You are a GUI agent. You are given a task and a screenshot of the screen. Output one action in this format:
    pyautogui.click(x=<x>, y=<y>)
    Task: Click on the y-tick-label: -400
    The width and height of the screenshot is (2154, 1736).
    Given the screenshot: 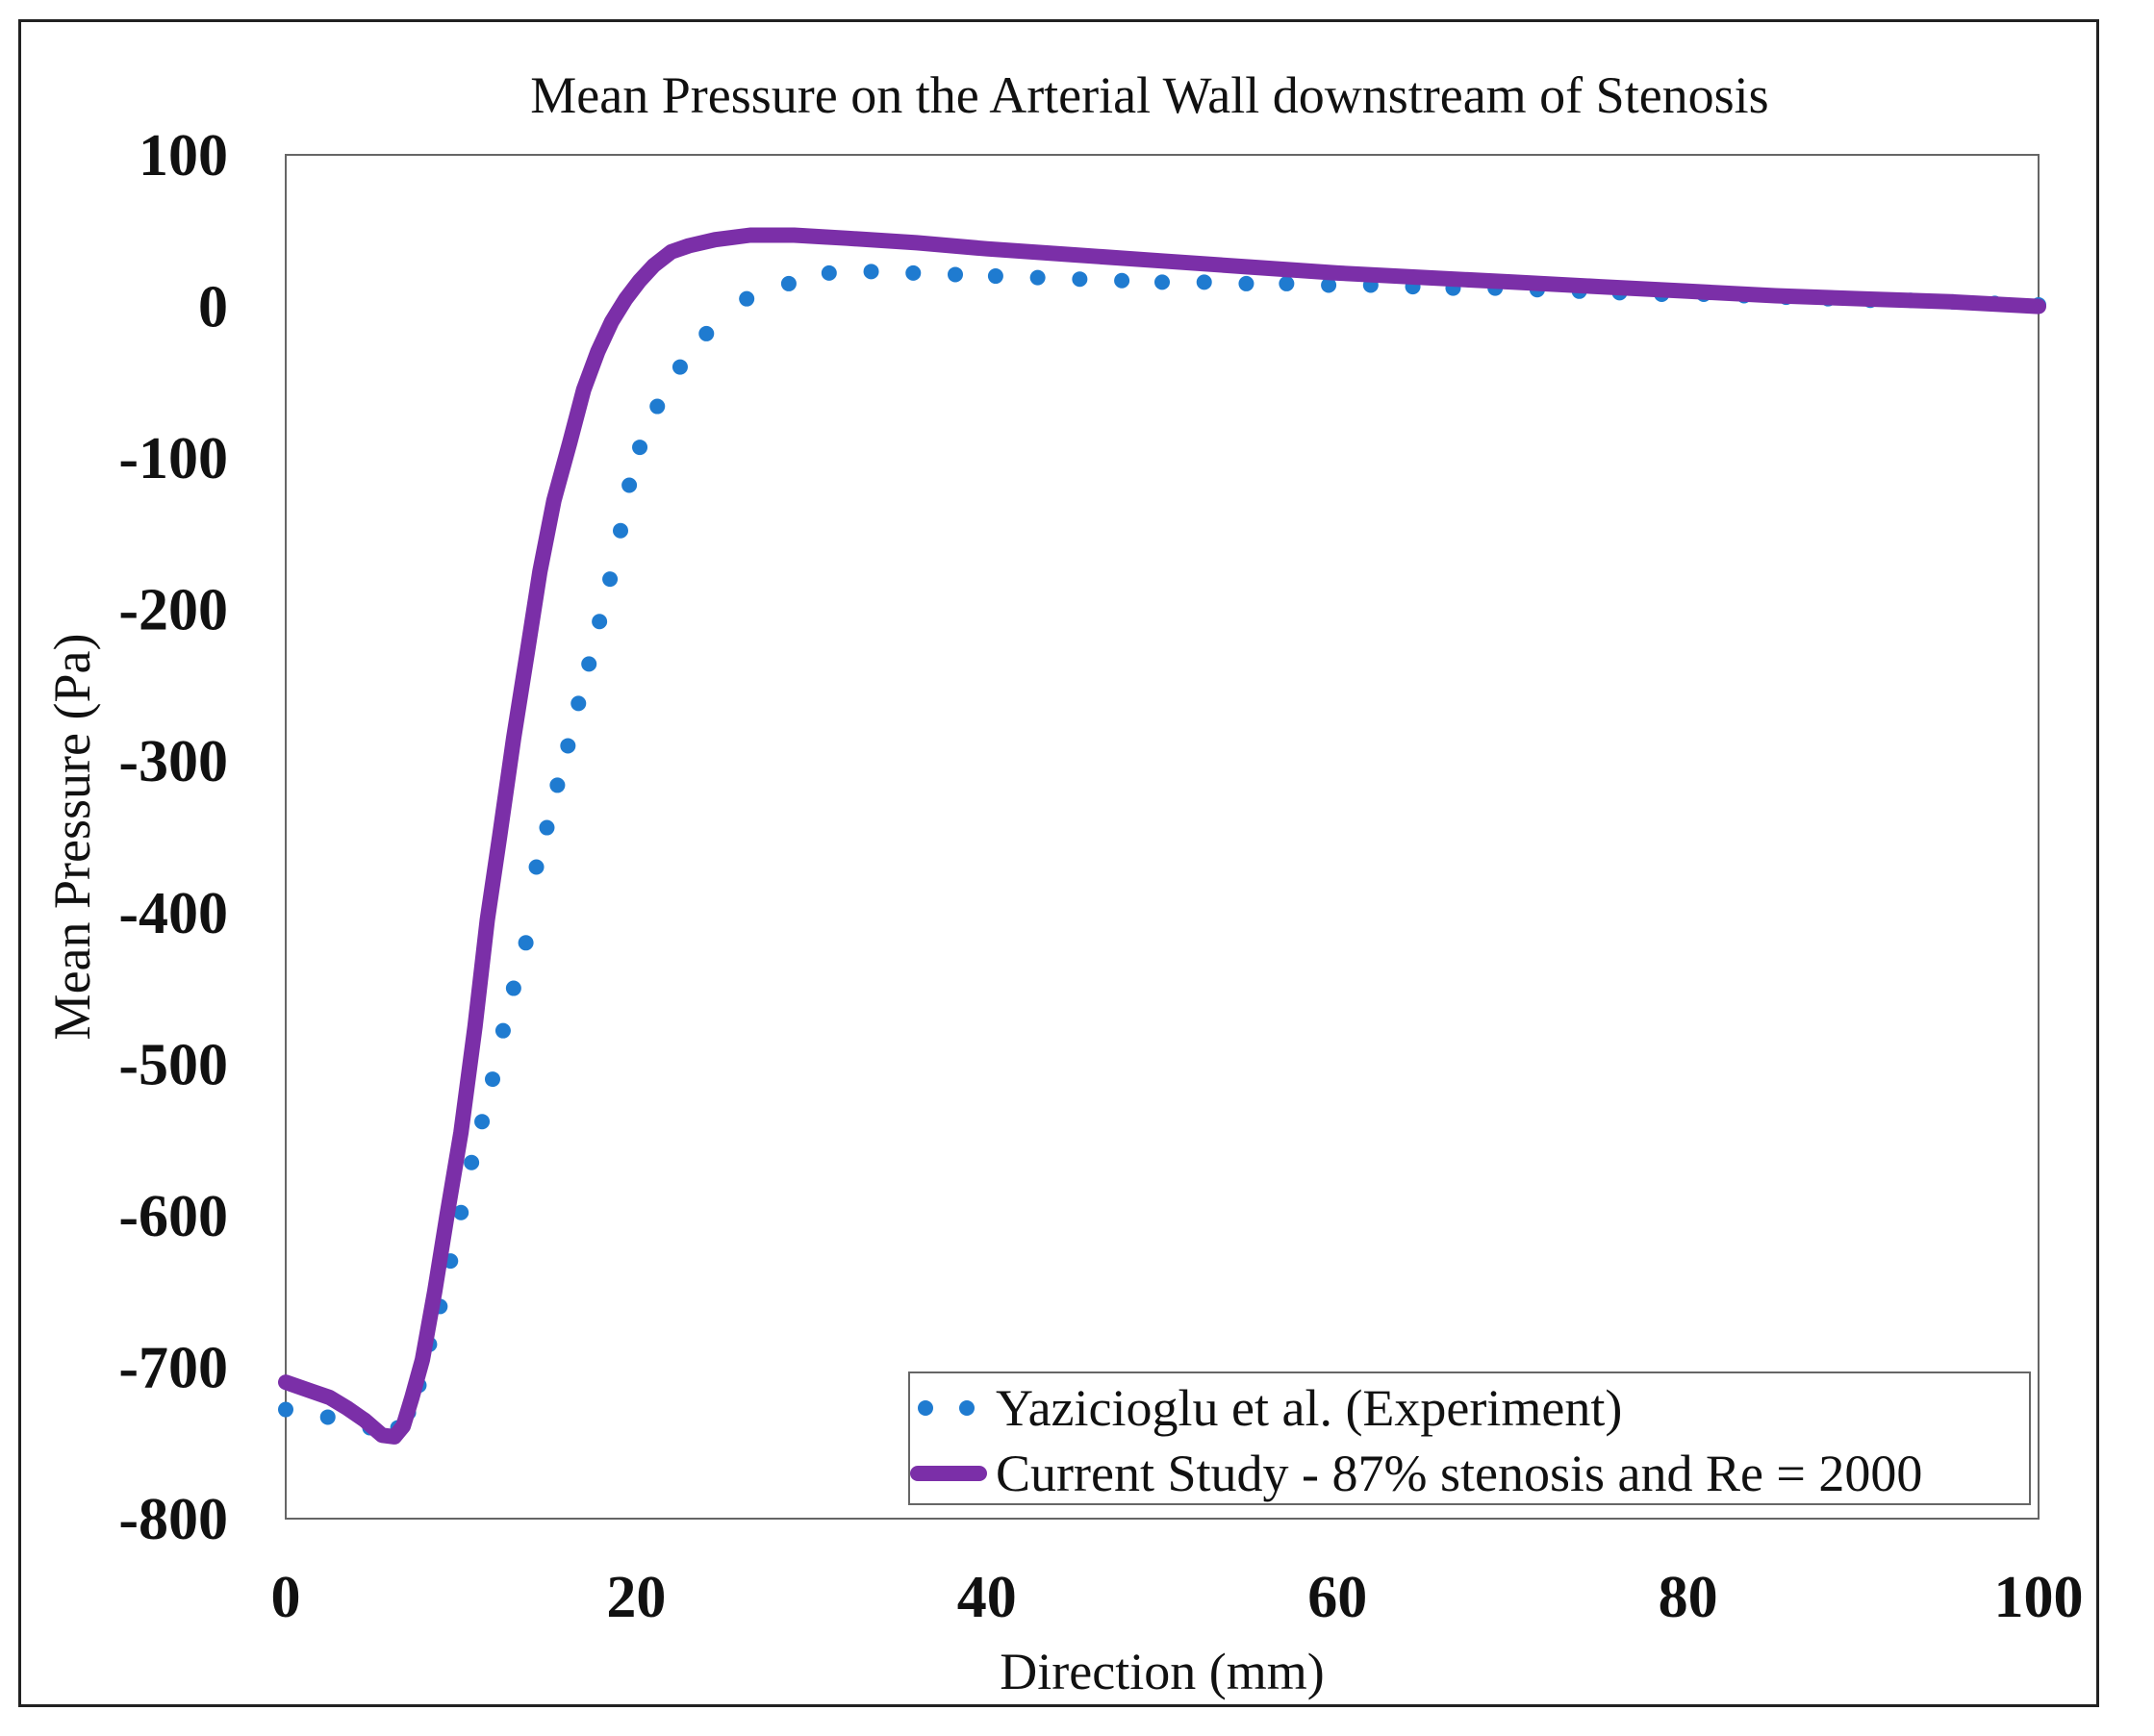 What is the action you would take?
    pyautogui.click(x=173, y=913)
    